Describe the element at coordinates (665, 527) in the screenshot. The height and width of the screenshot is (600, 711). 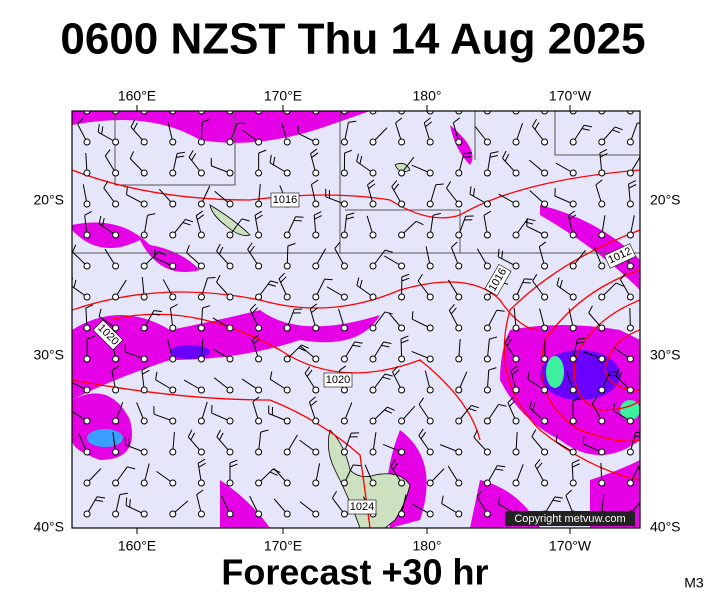
I see `lat-label-right: 40°S` at that location.